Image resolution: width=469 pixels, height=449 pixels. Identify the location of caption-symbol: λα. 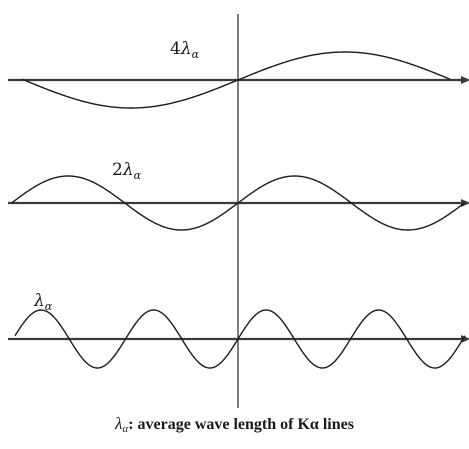
(122, 424).